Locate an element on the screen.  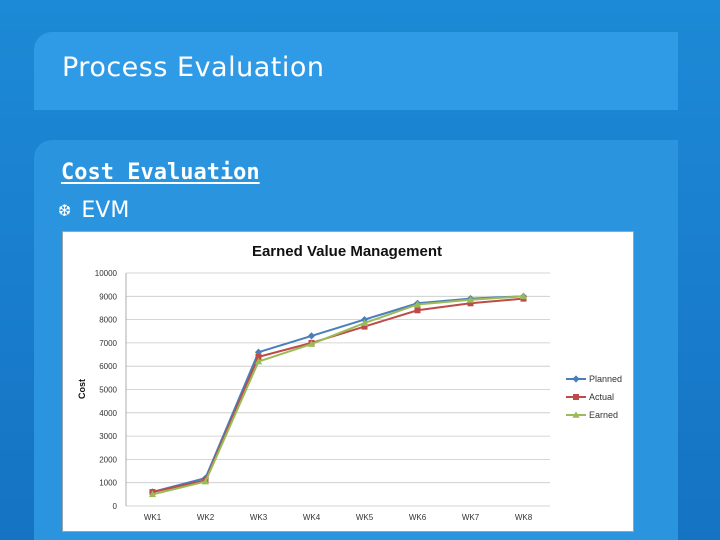
y-tick-label: 8000 is located at coordinates (108, 320).